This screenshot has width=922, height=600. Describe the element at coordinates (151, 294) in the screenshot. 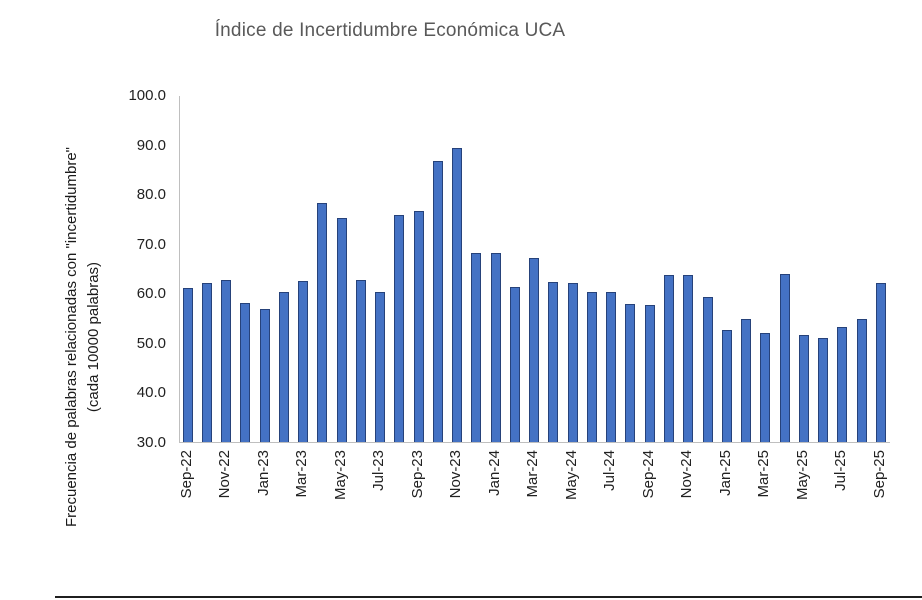

I see `y-tick-label-60.0: 60.0` at that location.